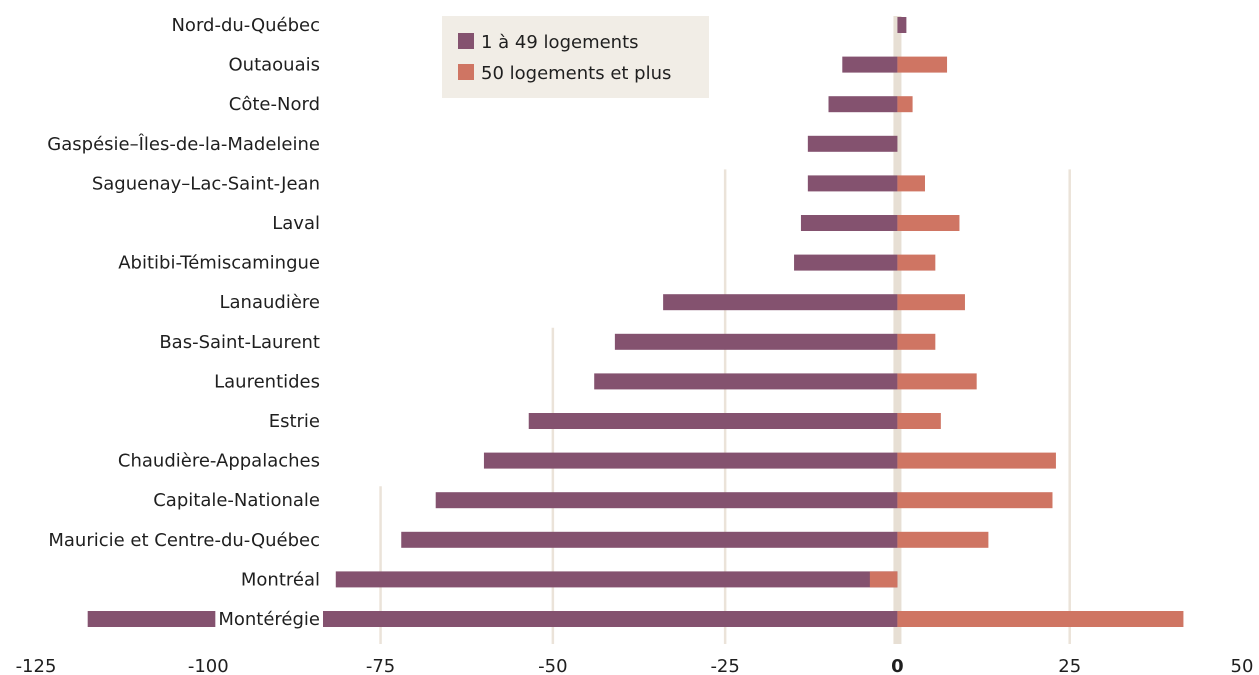 The height and width of the screenshot is (675, 1259). I want to click on category-label: Laval, so click(296, 223).